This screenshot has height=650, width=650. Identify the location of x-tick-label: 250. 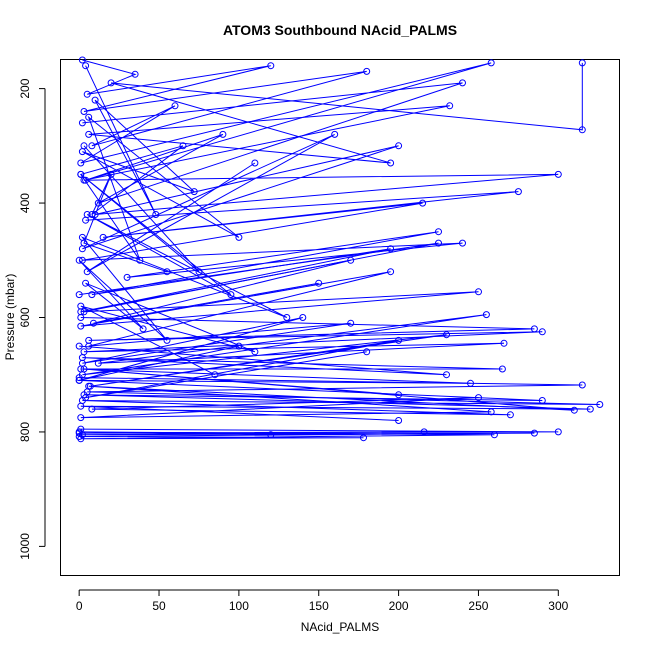
(478, 606).